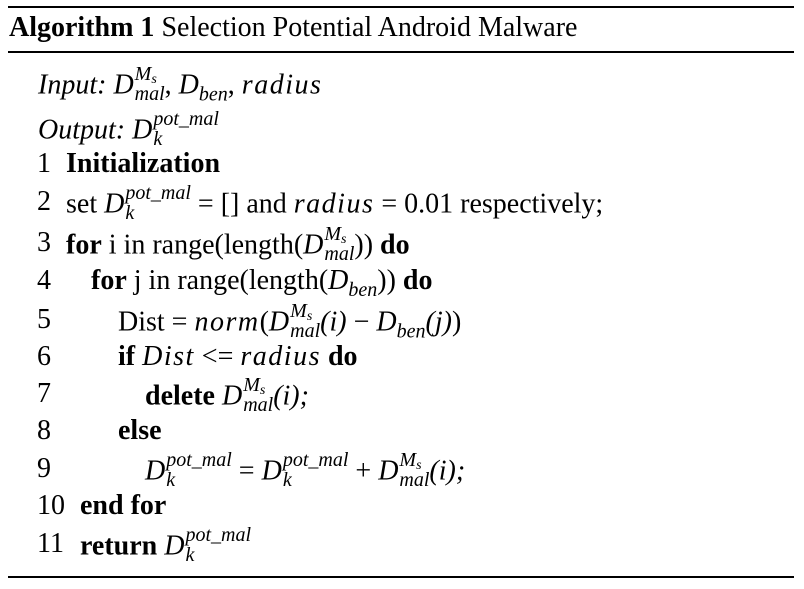  What do you see at coordinates (282, 85) in the screenshot?
I see `input-radius: radius` at bounding box center [282, 85].